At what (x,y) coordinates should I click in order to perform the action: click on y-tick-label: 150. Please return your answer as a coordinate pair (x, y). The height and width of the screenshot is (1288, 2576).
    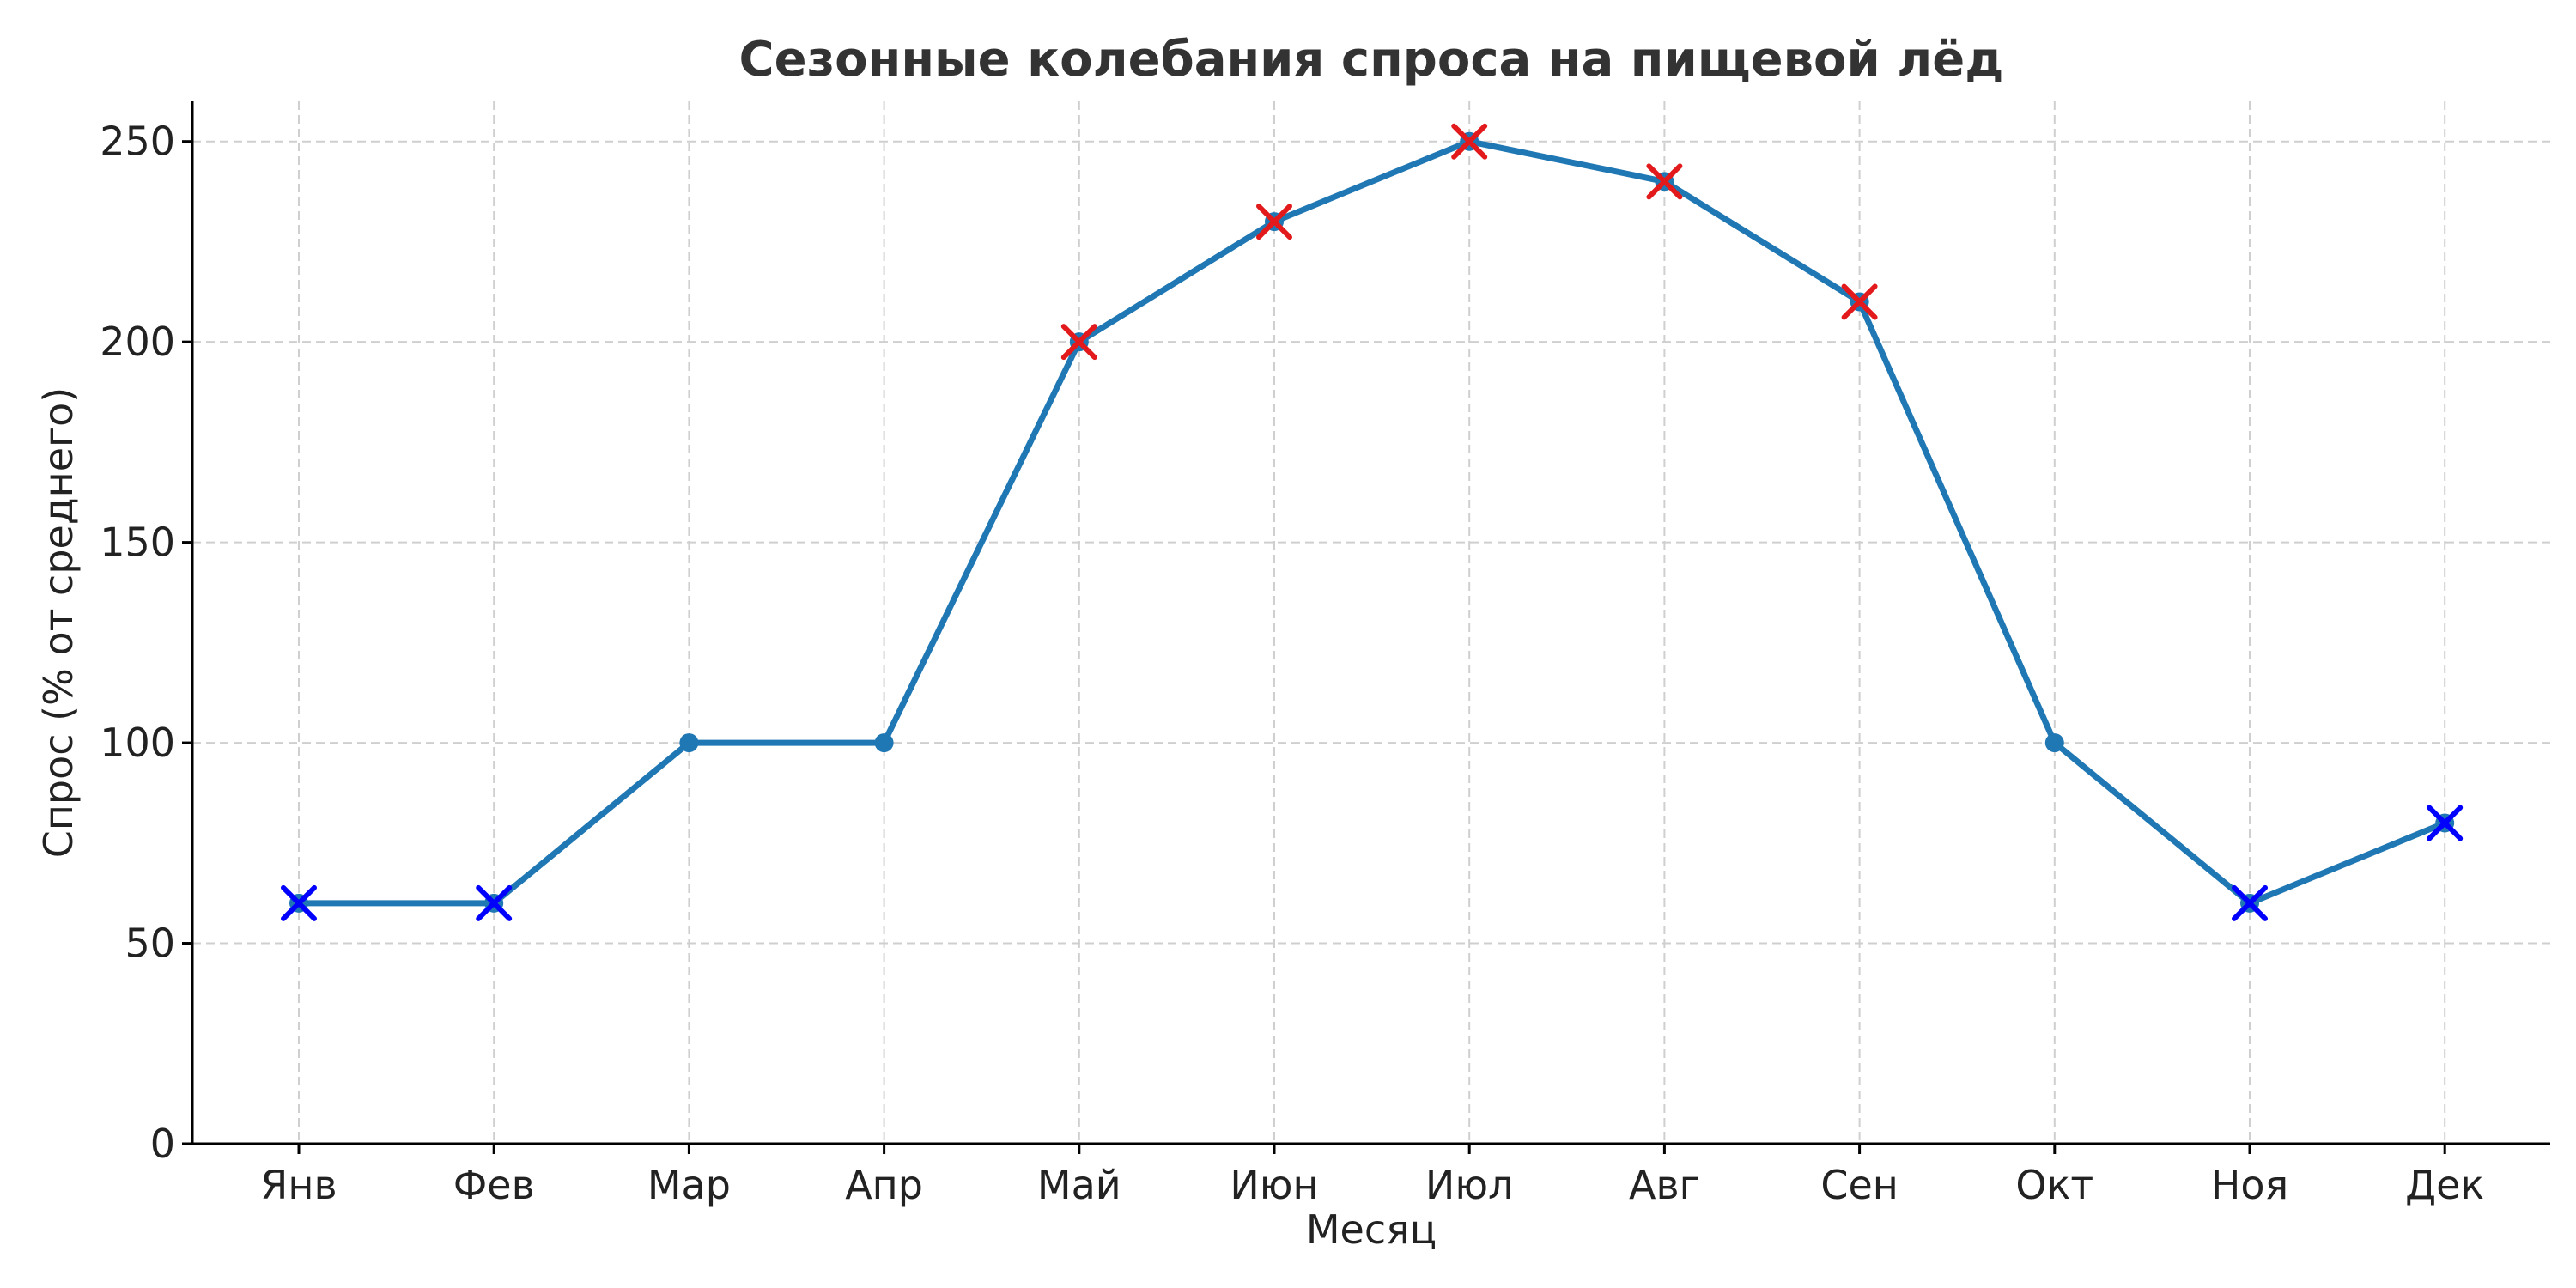
    Looking at the image, I should click on (137, 543).